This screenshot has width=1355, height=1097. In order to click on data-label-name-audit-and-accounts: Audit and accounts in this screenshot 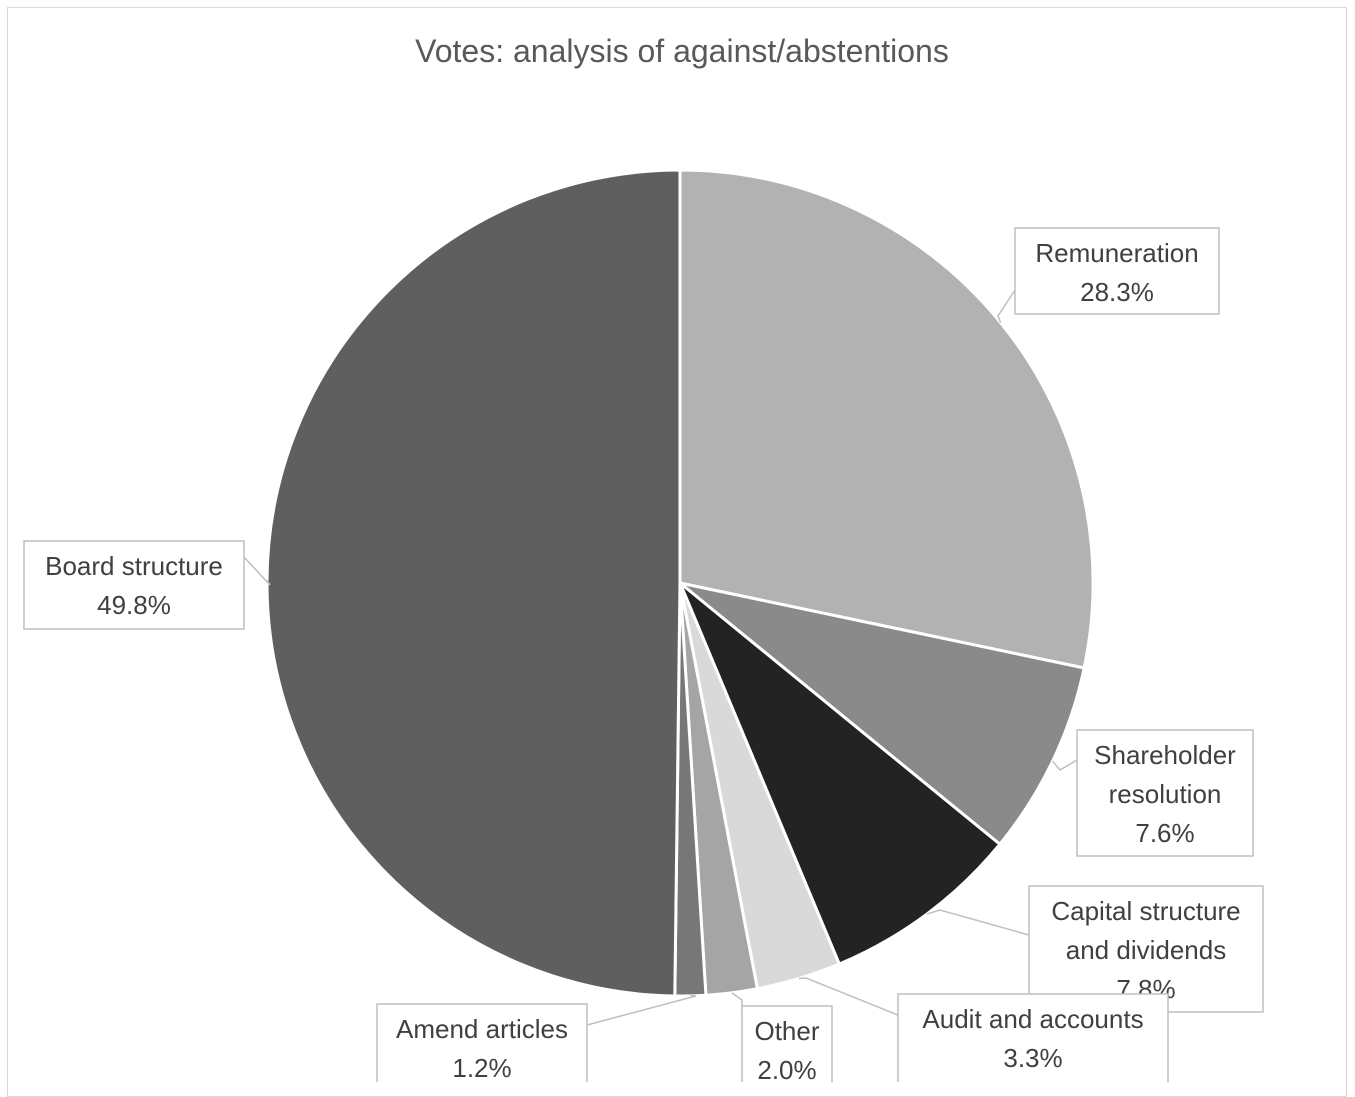, I will do `click(1032, 1019)`.